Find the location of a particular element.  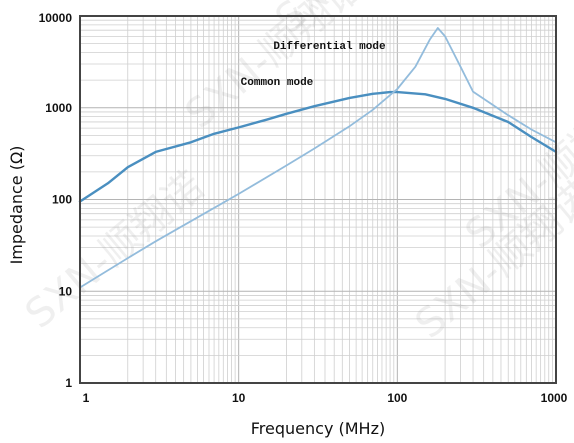

y-tick-label: 10 is located at coordinates (66, 291).